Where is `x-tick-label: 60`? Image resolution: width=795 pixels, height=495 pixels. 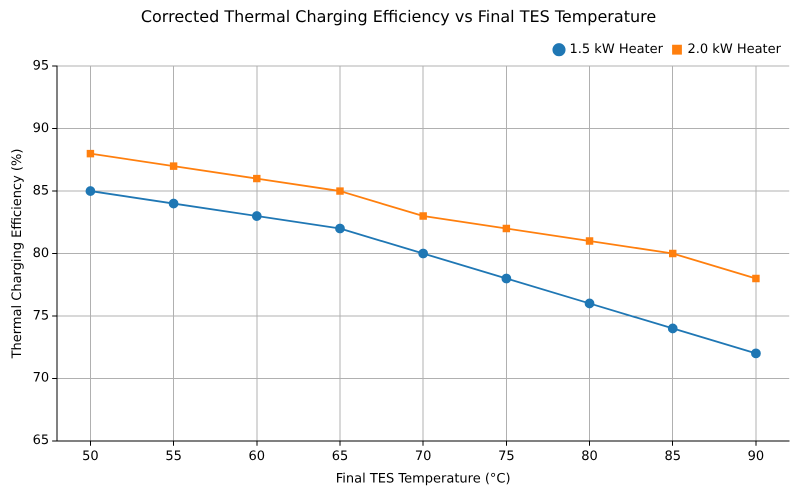 x-tick-label: 60 is located at coordinates (257, 456).